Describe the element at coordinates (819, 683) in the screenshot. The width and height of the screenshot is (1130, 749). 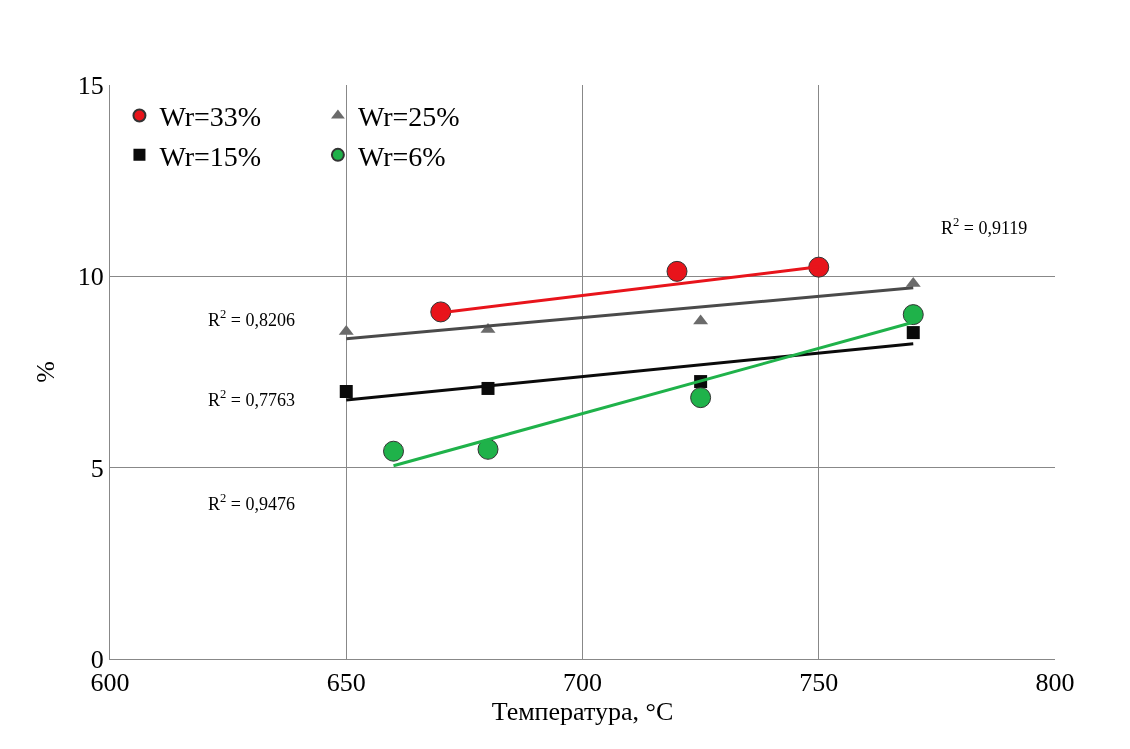
I see `x-tick-label: 750` at that location.